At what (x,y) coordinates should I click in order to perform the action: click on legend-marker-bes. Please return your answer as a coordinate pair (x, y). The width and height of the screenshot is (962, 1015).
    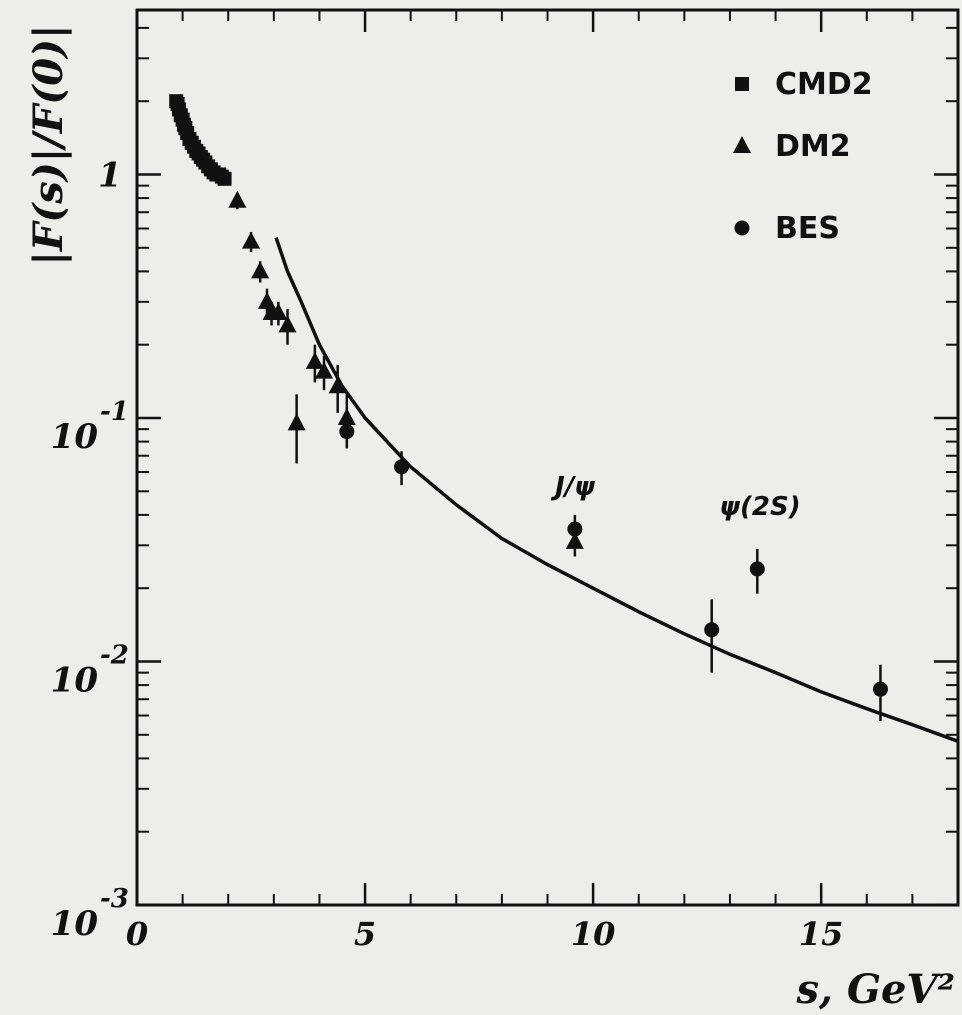
    Looking at the image, I should click on (742, 228).